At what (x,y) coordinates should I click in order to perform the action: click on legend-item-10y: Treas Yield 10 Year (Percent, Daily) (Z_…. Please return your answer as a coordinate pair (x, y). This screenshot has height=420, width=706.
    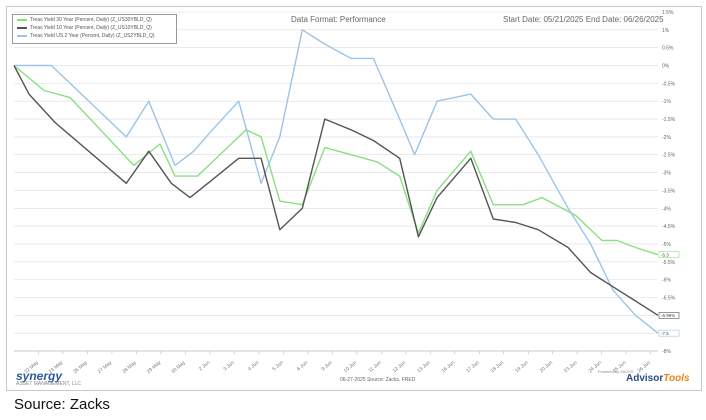
    Looking at the image, I should click on (84, 28).